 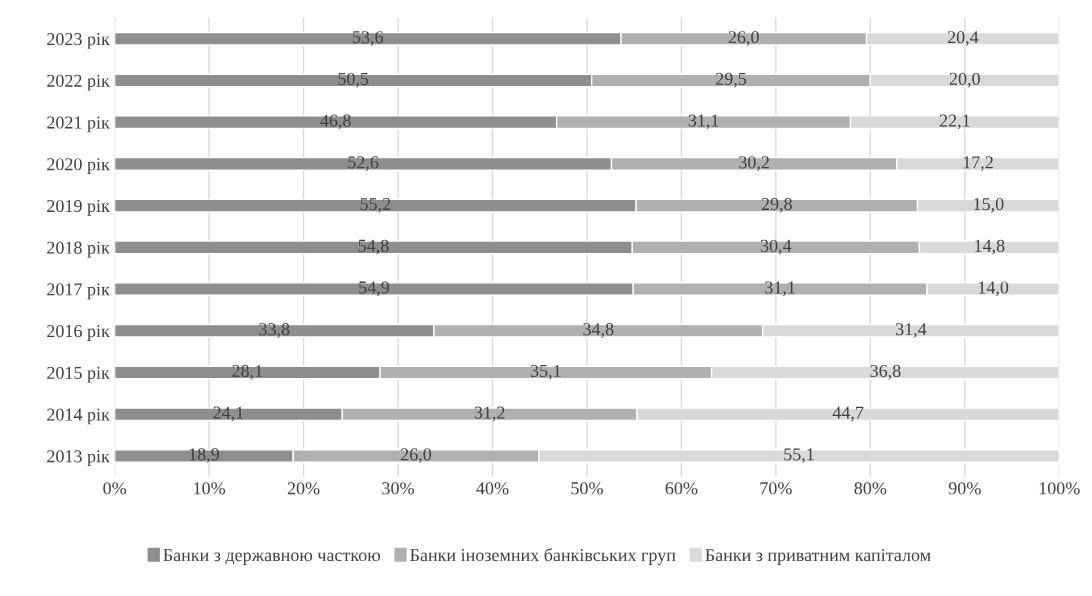 I want to click on x-tick-label: 40%, so click(x=492, y=488).